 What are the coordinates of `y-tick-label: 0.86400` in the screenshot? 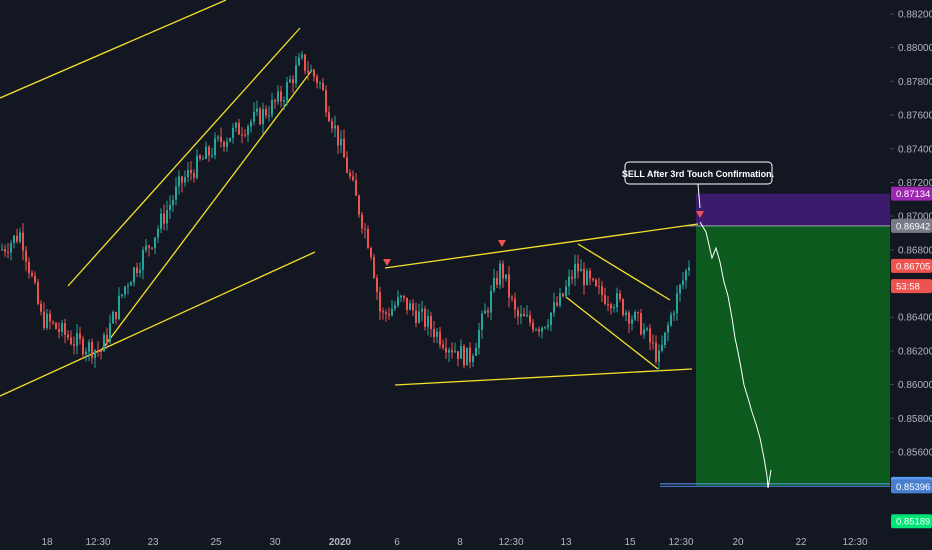 It's located at (915, 318).